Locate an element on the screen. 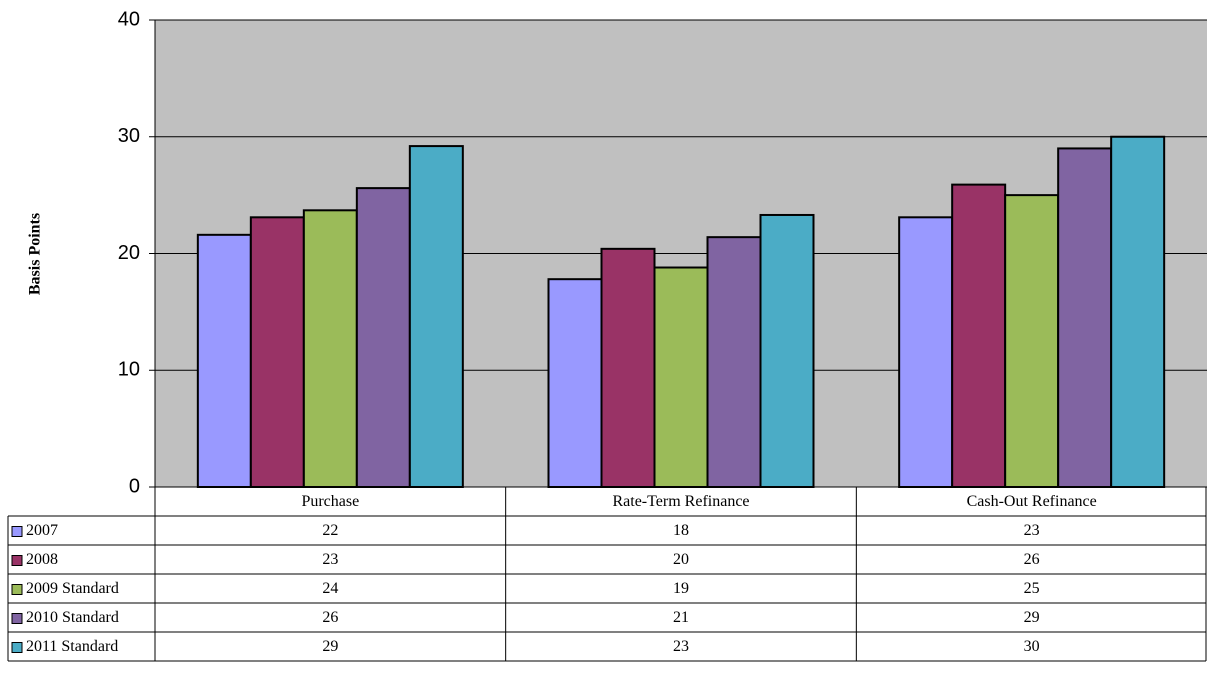 The image size is (1207, 679). y-tick-label: 0 is located at coordinates (134, 486).